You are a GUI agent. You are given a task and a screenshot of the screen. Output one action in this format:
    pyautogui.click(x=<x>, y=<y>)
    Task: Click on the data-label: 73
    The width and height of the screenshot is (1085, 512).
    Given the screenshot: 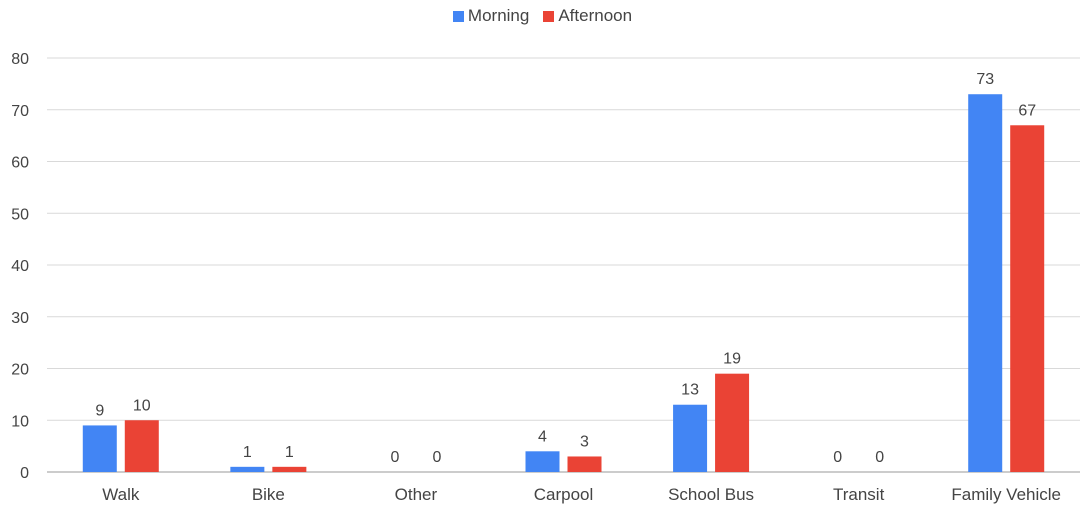 What is the action you would take?
    pyautogui.click(x=985, y=79)
    